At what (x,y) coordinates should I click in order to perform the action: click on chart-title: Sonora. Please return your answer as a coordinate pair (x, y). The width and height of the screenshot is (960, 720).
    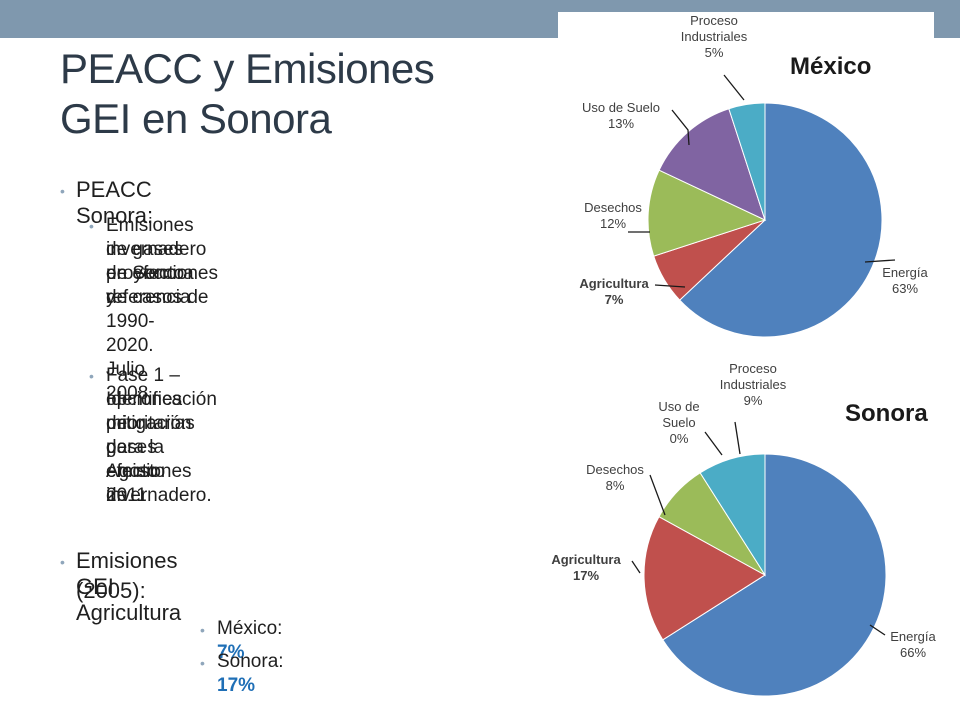
    Looking at the image, I should click on (886, 413).